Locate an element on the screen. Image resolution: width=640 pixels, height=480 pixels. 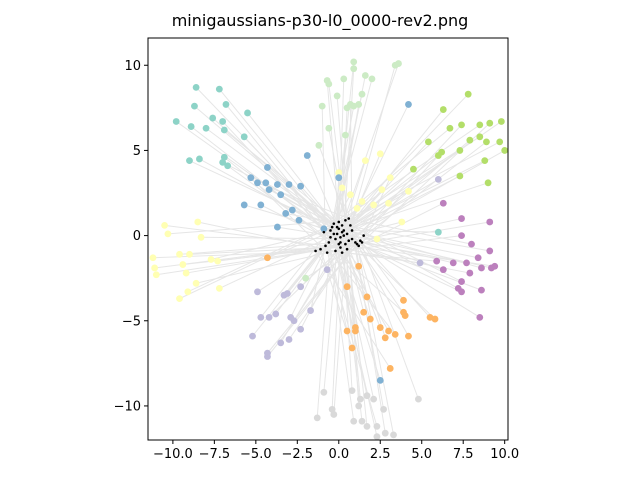
x-tick-label: −7.5 is located at coordinates (215, 454).